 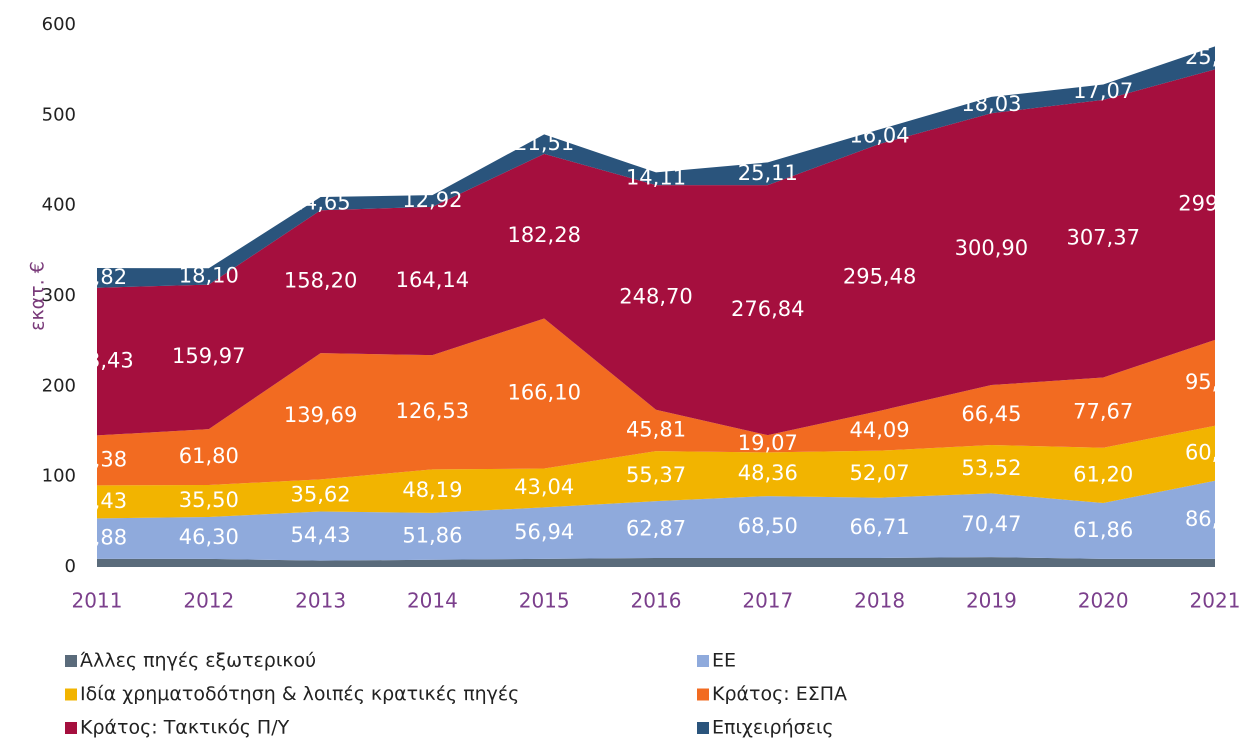 What do you see at coordinates (544, 601) in the screenshot?
I see `x-tick-label: 2015` at bounding box center [544, 601].